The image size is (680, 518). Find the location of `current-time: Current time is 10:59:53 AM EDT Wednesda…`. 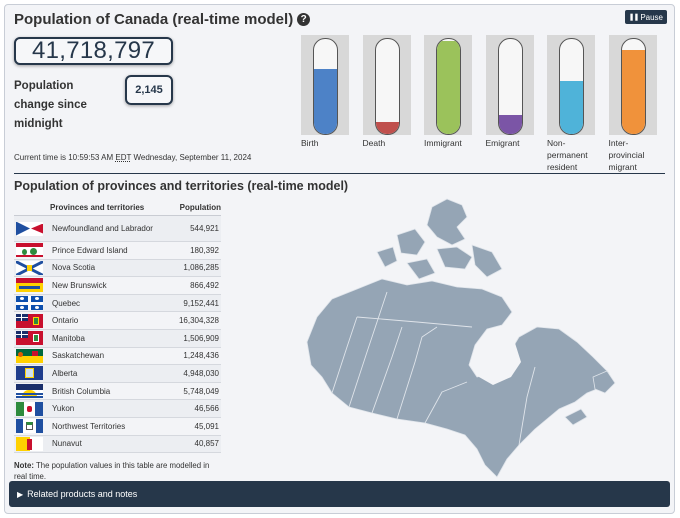

current-time: Current time is 10:59:53 AM EDT Wednesda… is located at coordinates (133, 157).